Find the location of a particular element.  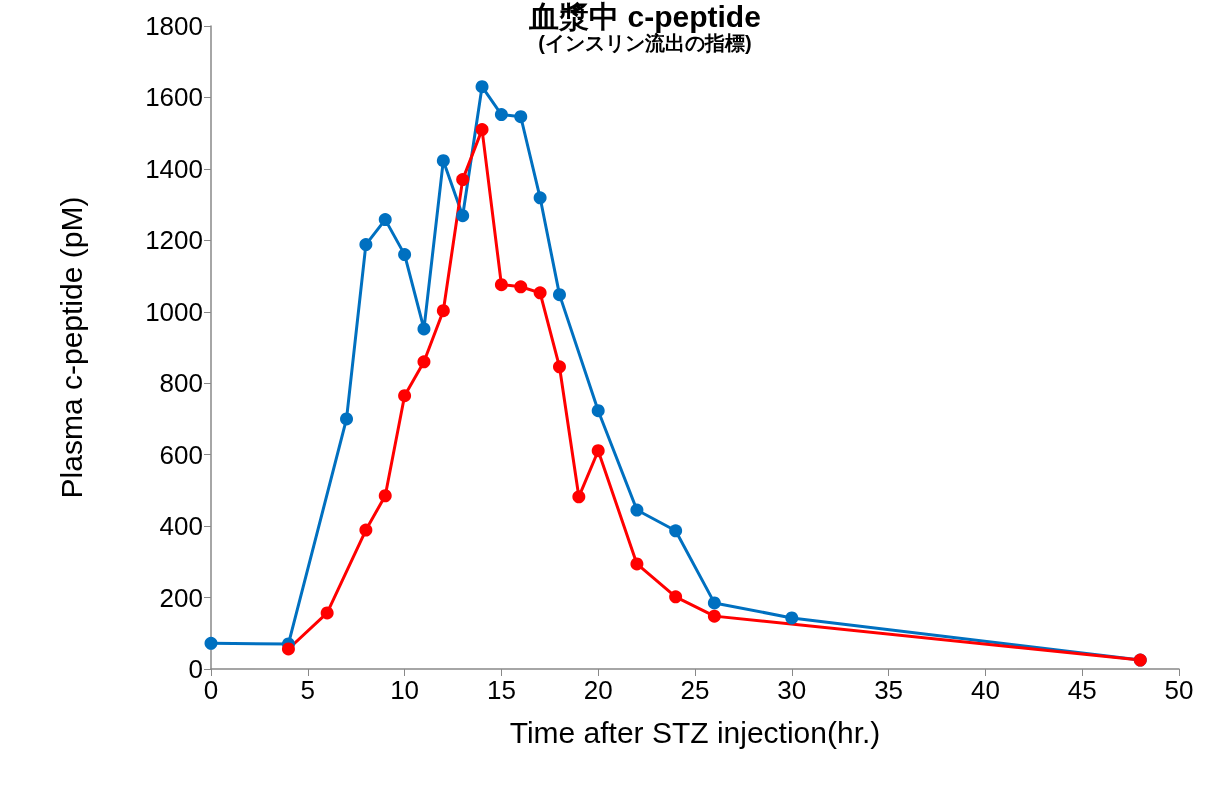

y-tick-label: 800 is located at coordinates (181, 383).